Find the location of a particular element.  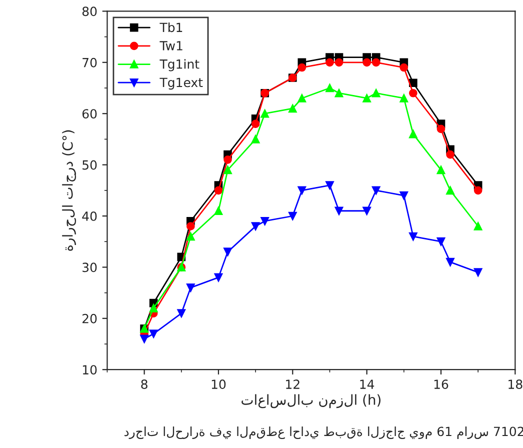

legend-label: Tb1 is located at coordinates (171, 27).